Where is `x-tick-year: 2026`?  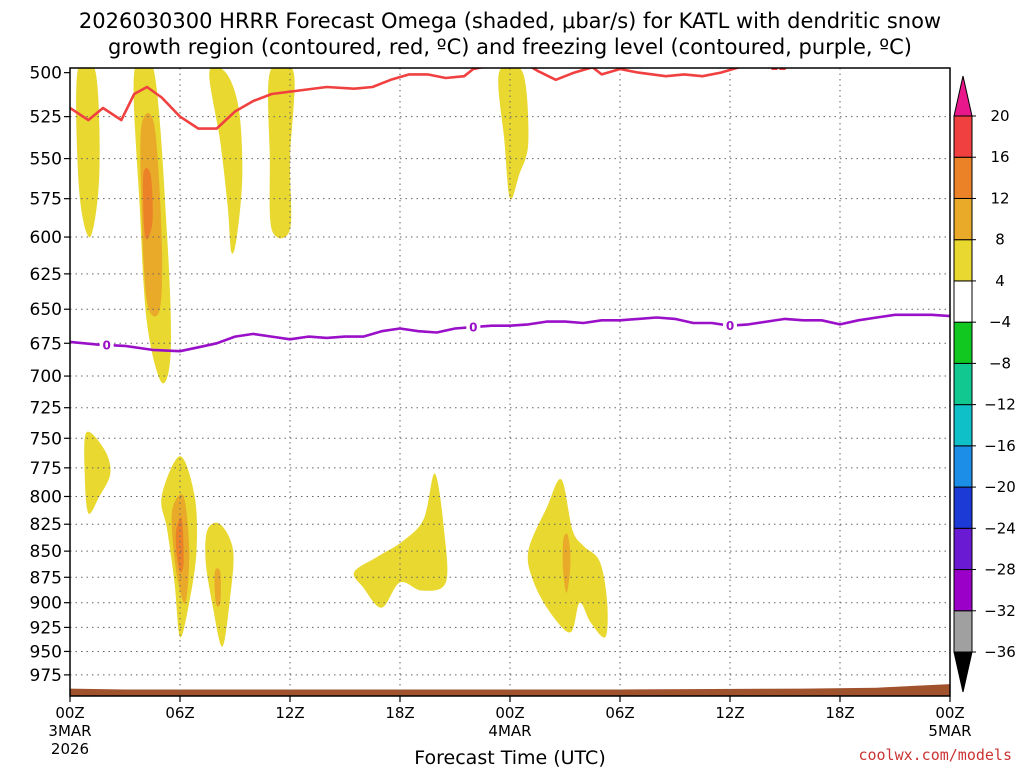
x-tick-year: 2026 is located at coordinates (70, 749).